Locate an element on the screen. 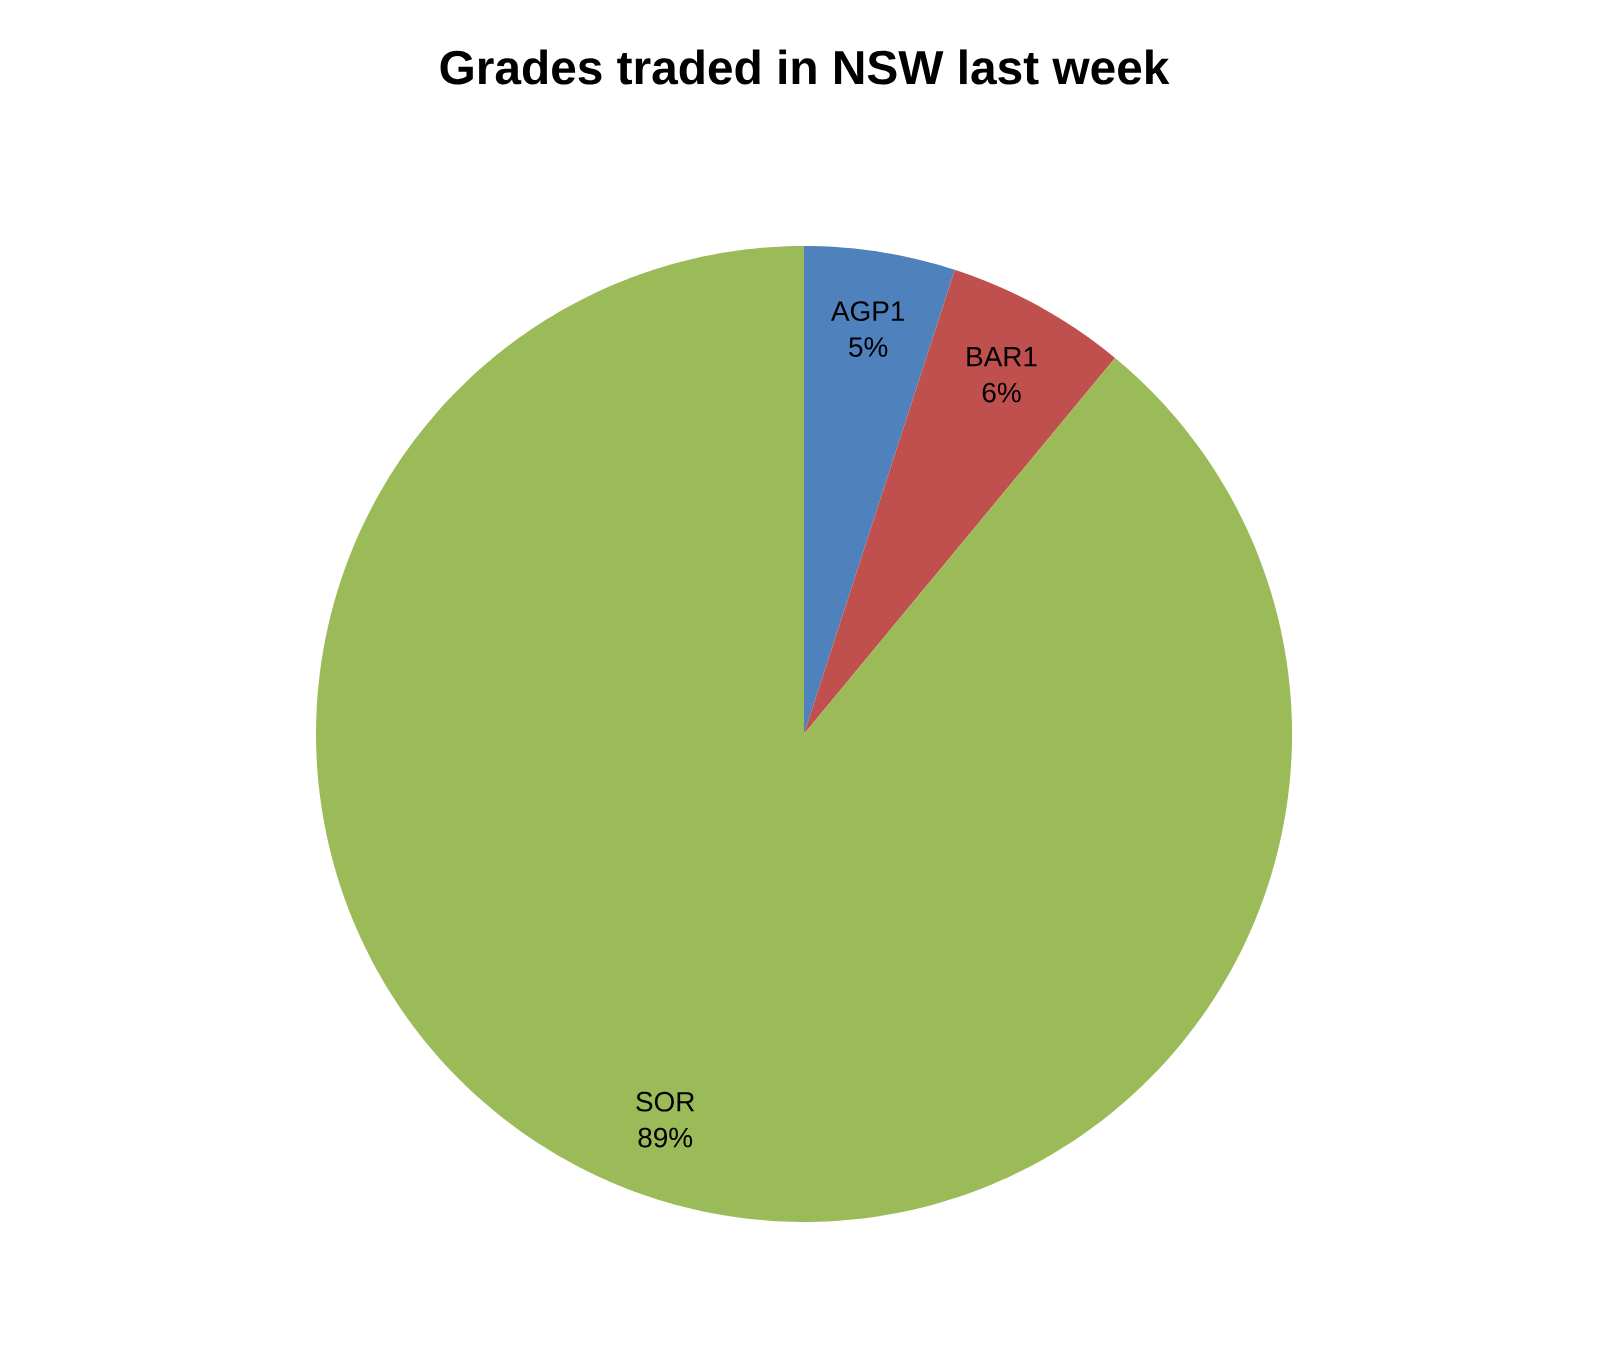  data-label: 6% is located at coordinates (1001, 392).